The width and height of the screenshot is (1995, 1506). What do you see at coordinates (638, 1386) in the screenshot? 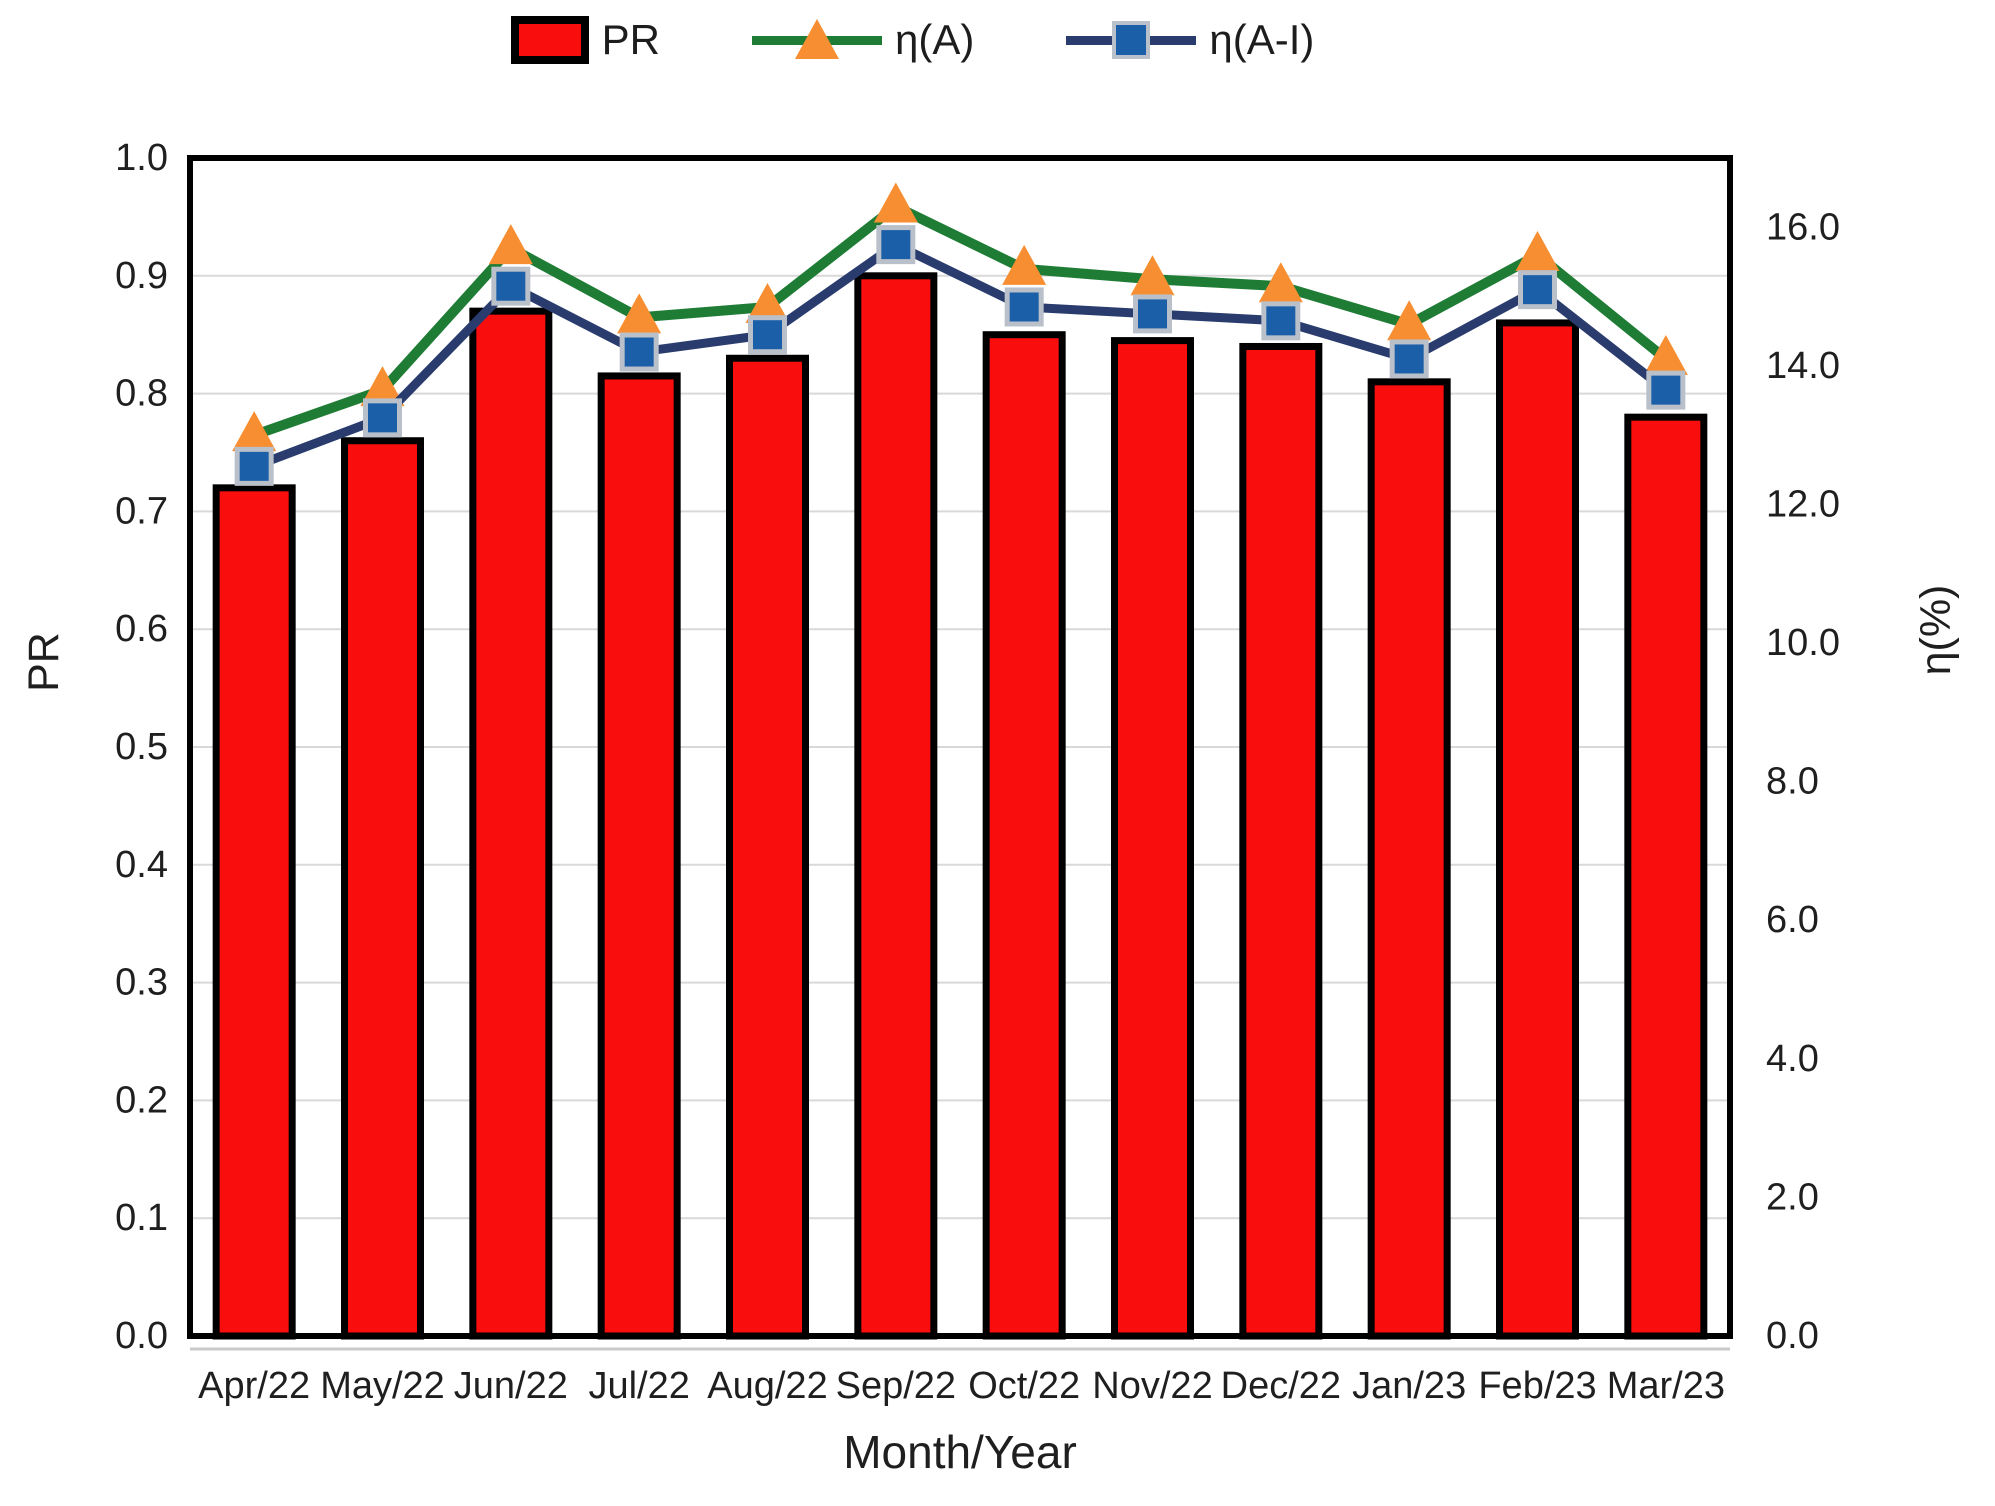
I see `x-axis-label-Jul/22: Jul/22` at bounding box center [638, 1386].